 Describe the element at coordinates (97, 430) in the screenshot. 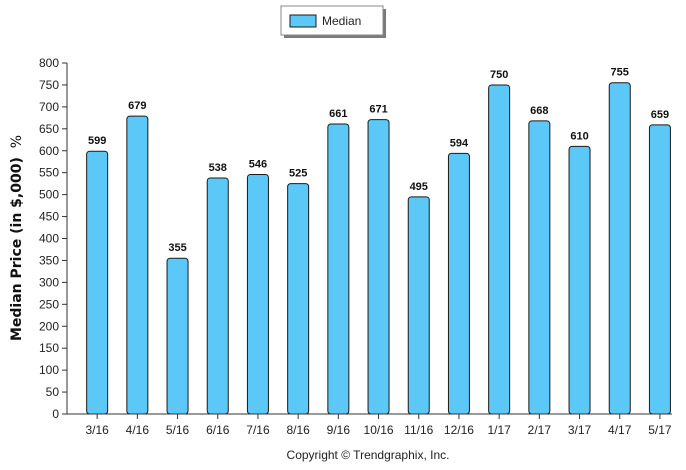

I see `x-tick-label: 3/16` at that location.